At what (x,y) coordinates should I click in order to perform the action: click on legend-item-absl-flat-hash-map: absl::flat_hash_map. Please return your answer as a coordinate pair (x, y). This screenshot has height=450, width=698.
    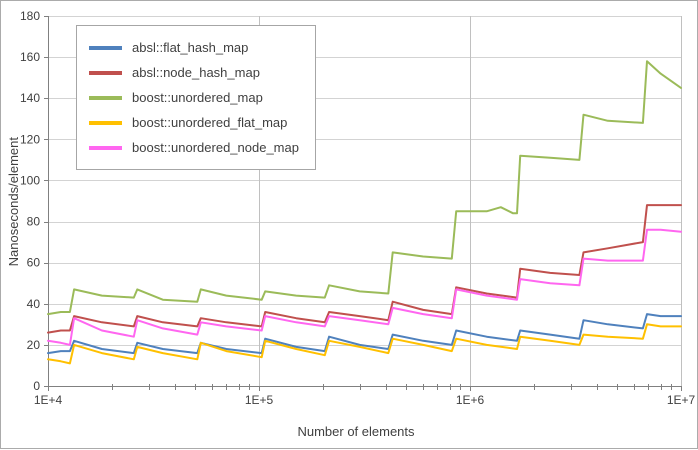
    Looking at the image, I should click on (194, 47).